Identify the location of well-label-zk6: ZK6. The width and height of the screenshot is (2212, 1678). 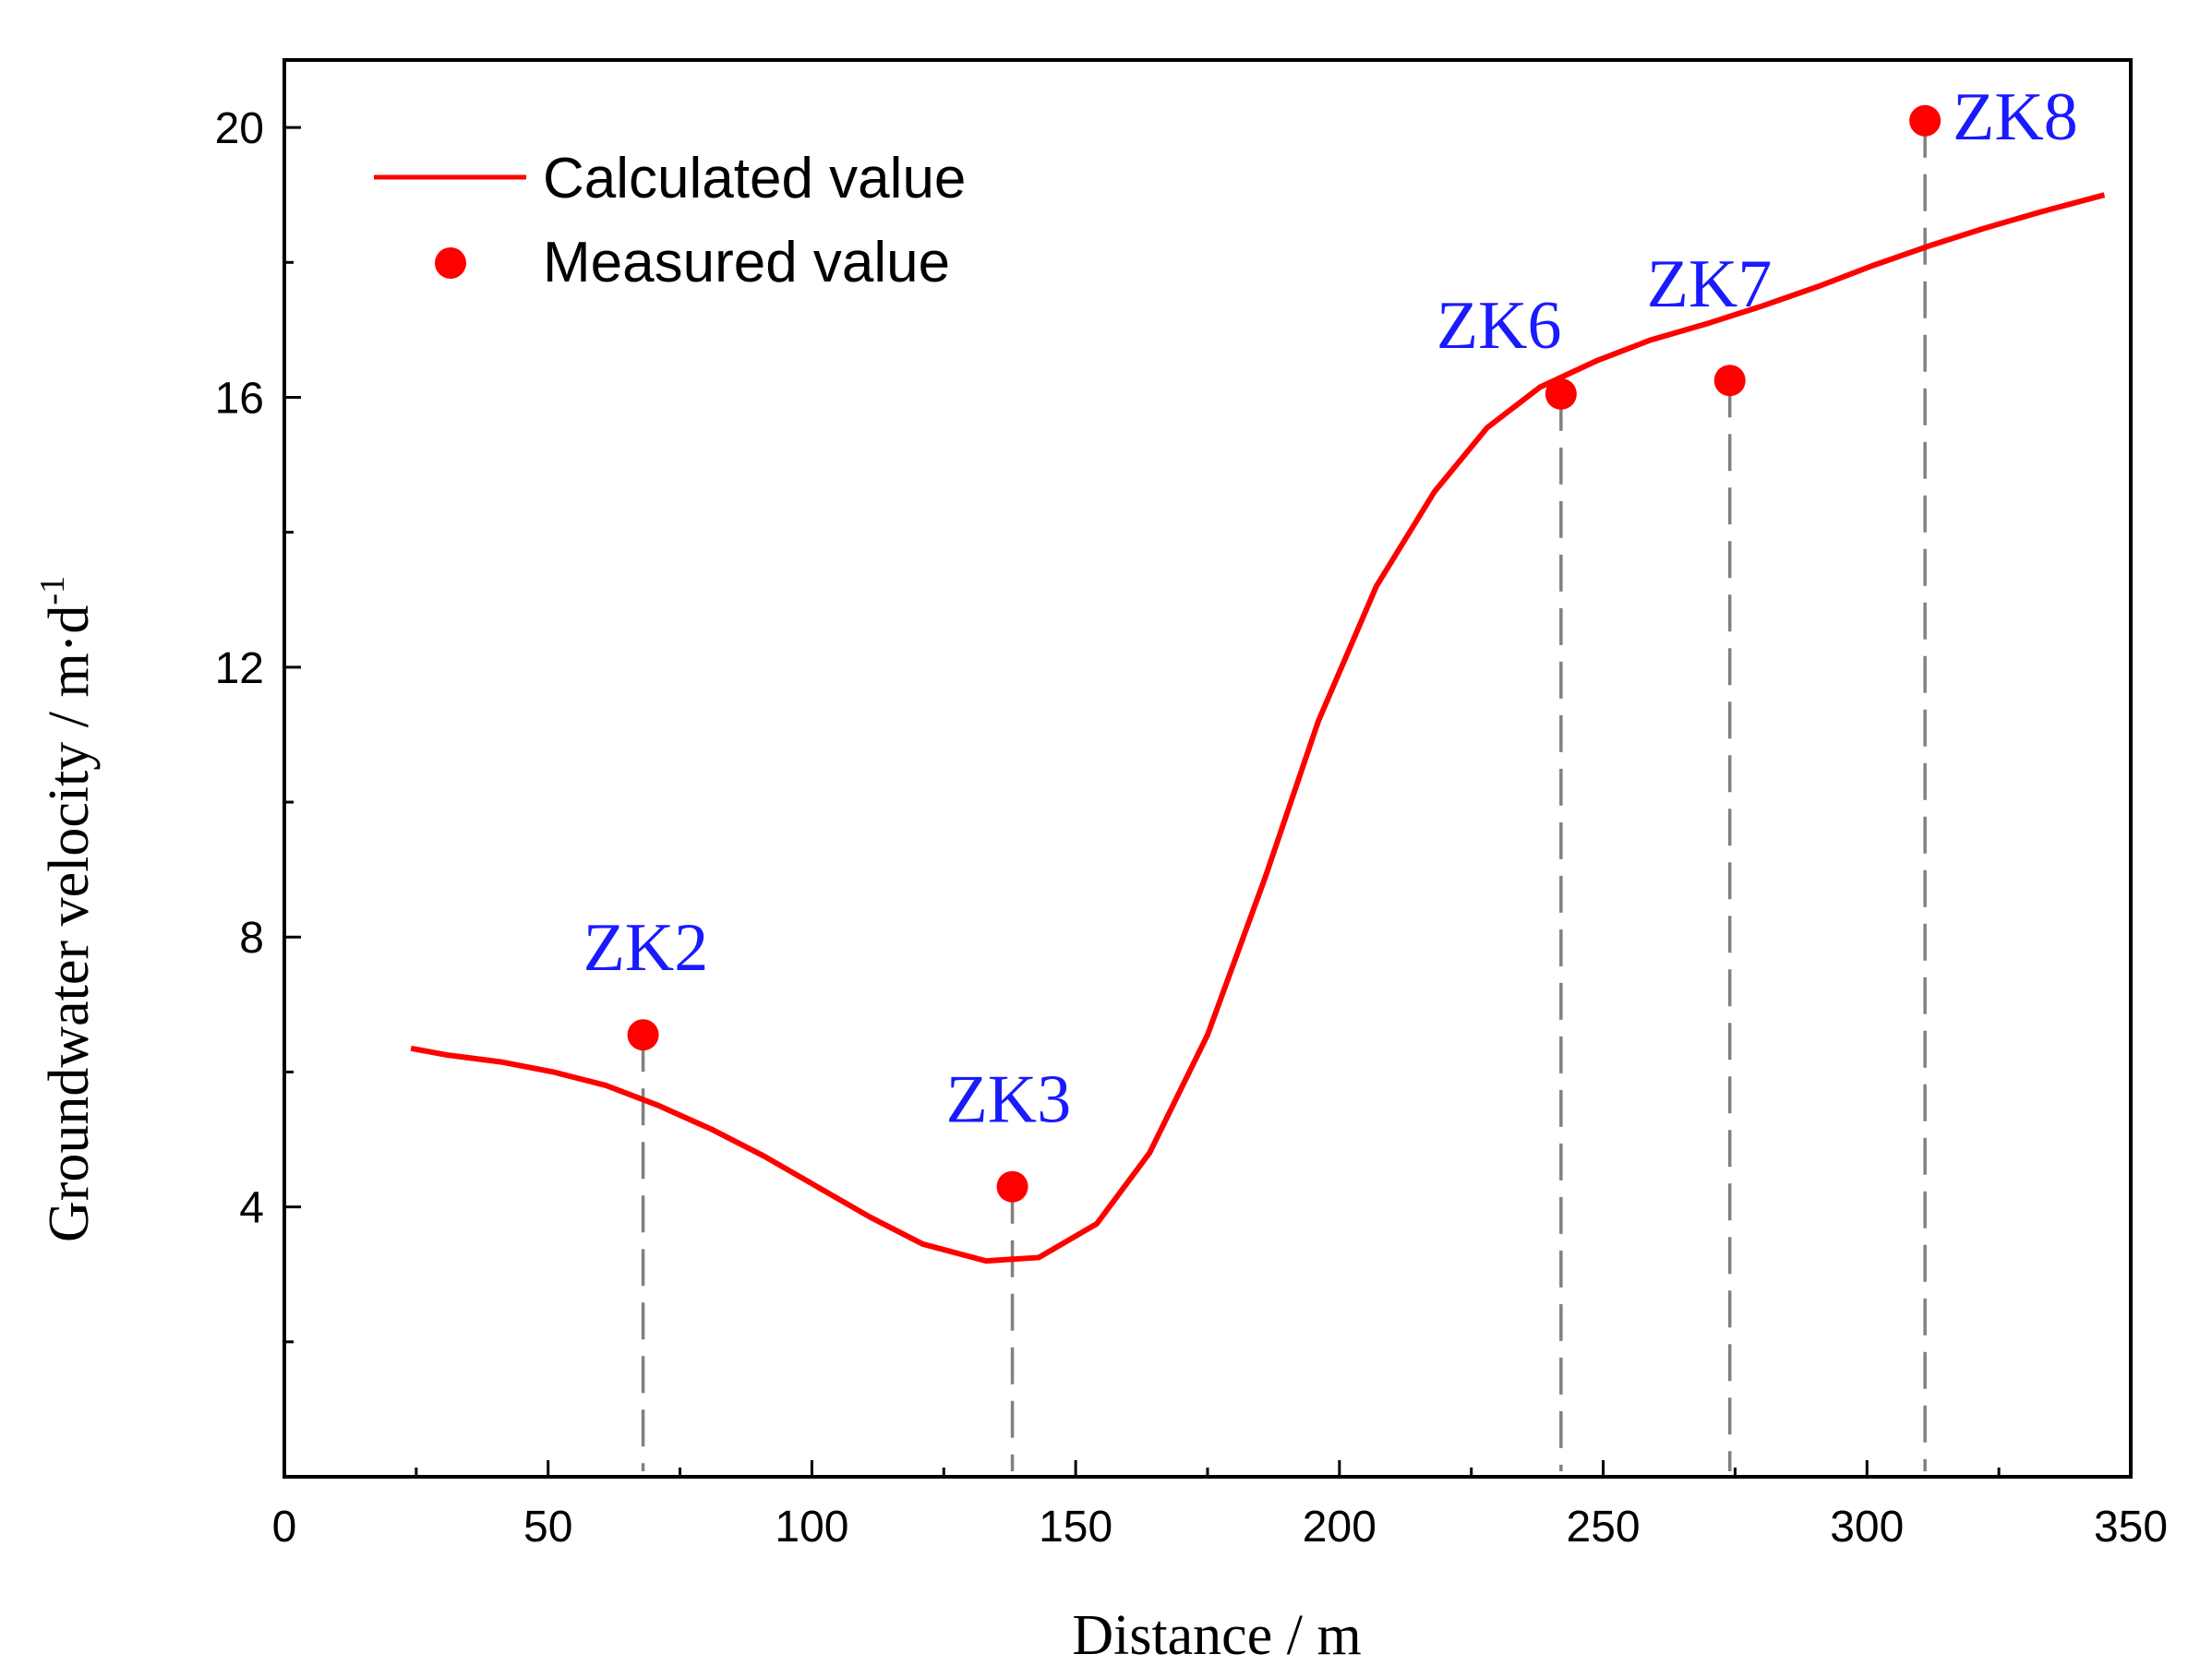
(1499, 326).